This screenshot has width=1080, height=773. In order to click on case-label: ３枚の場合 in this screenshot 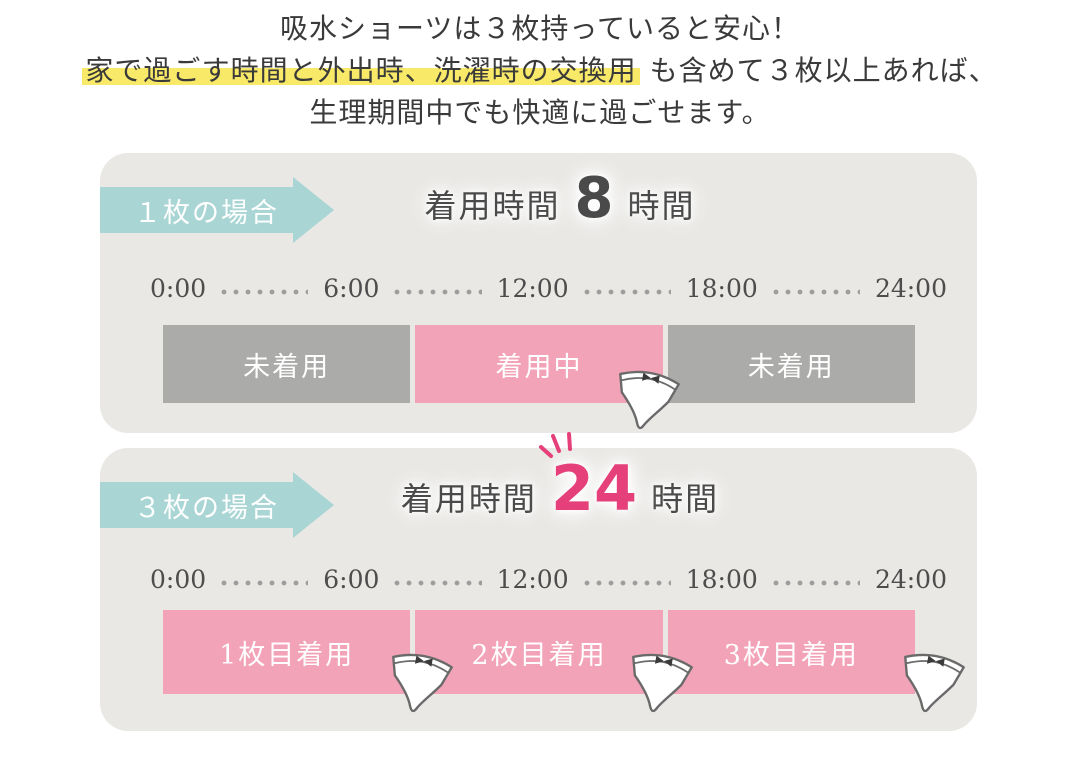, I will do `click(206, 508)`.